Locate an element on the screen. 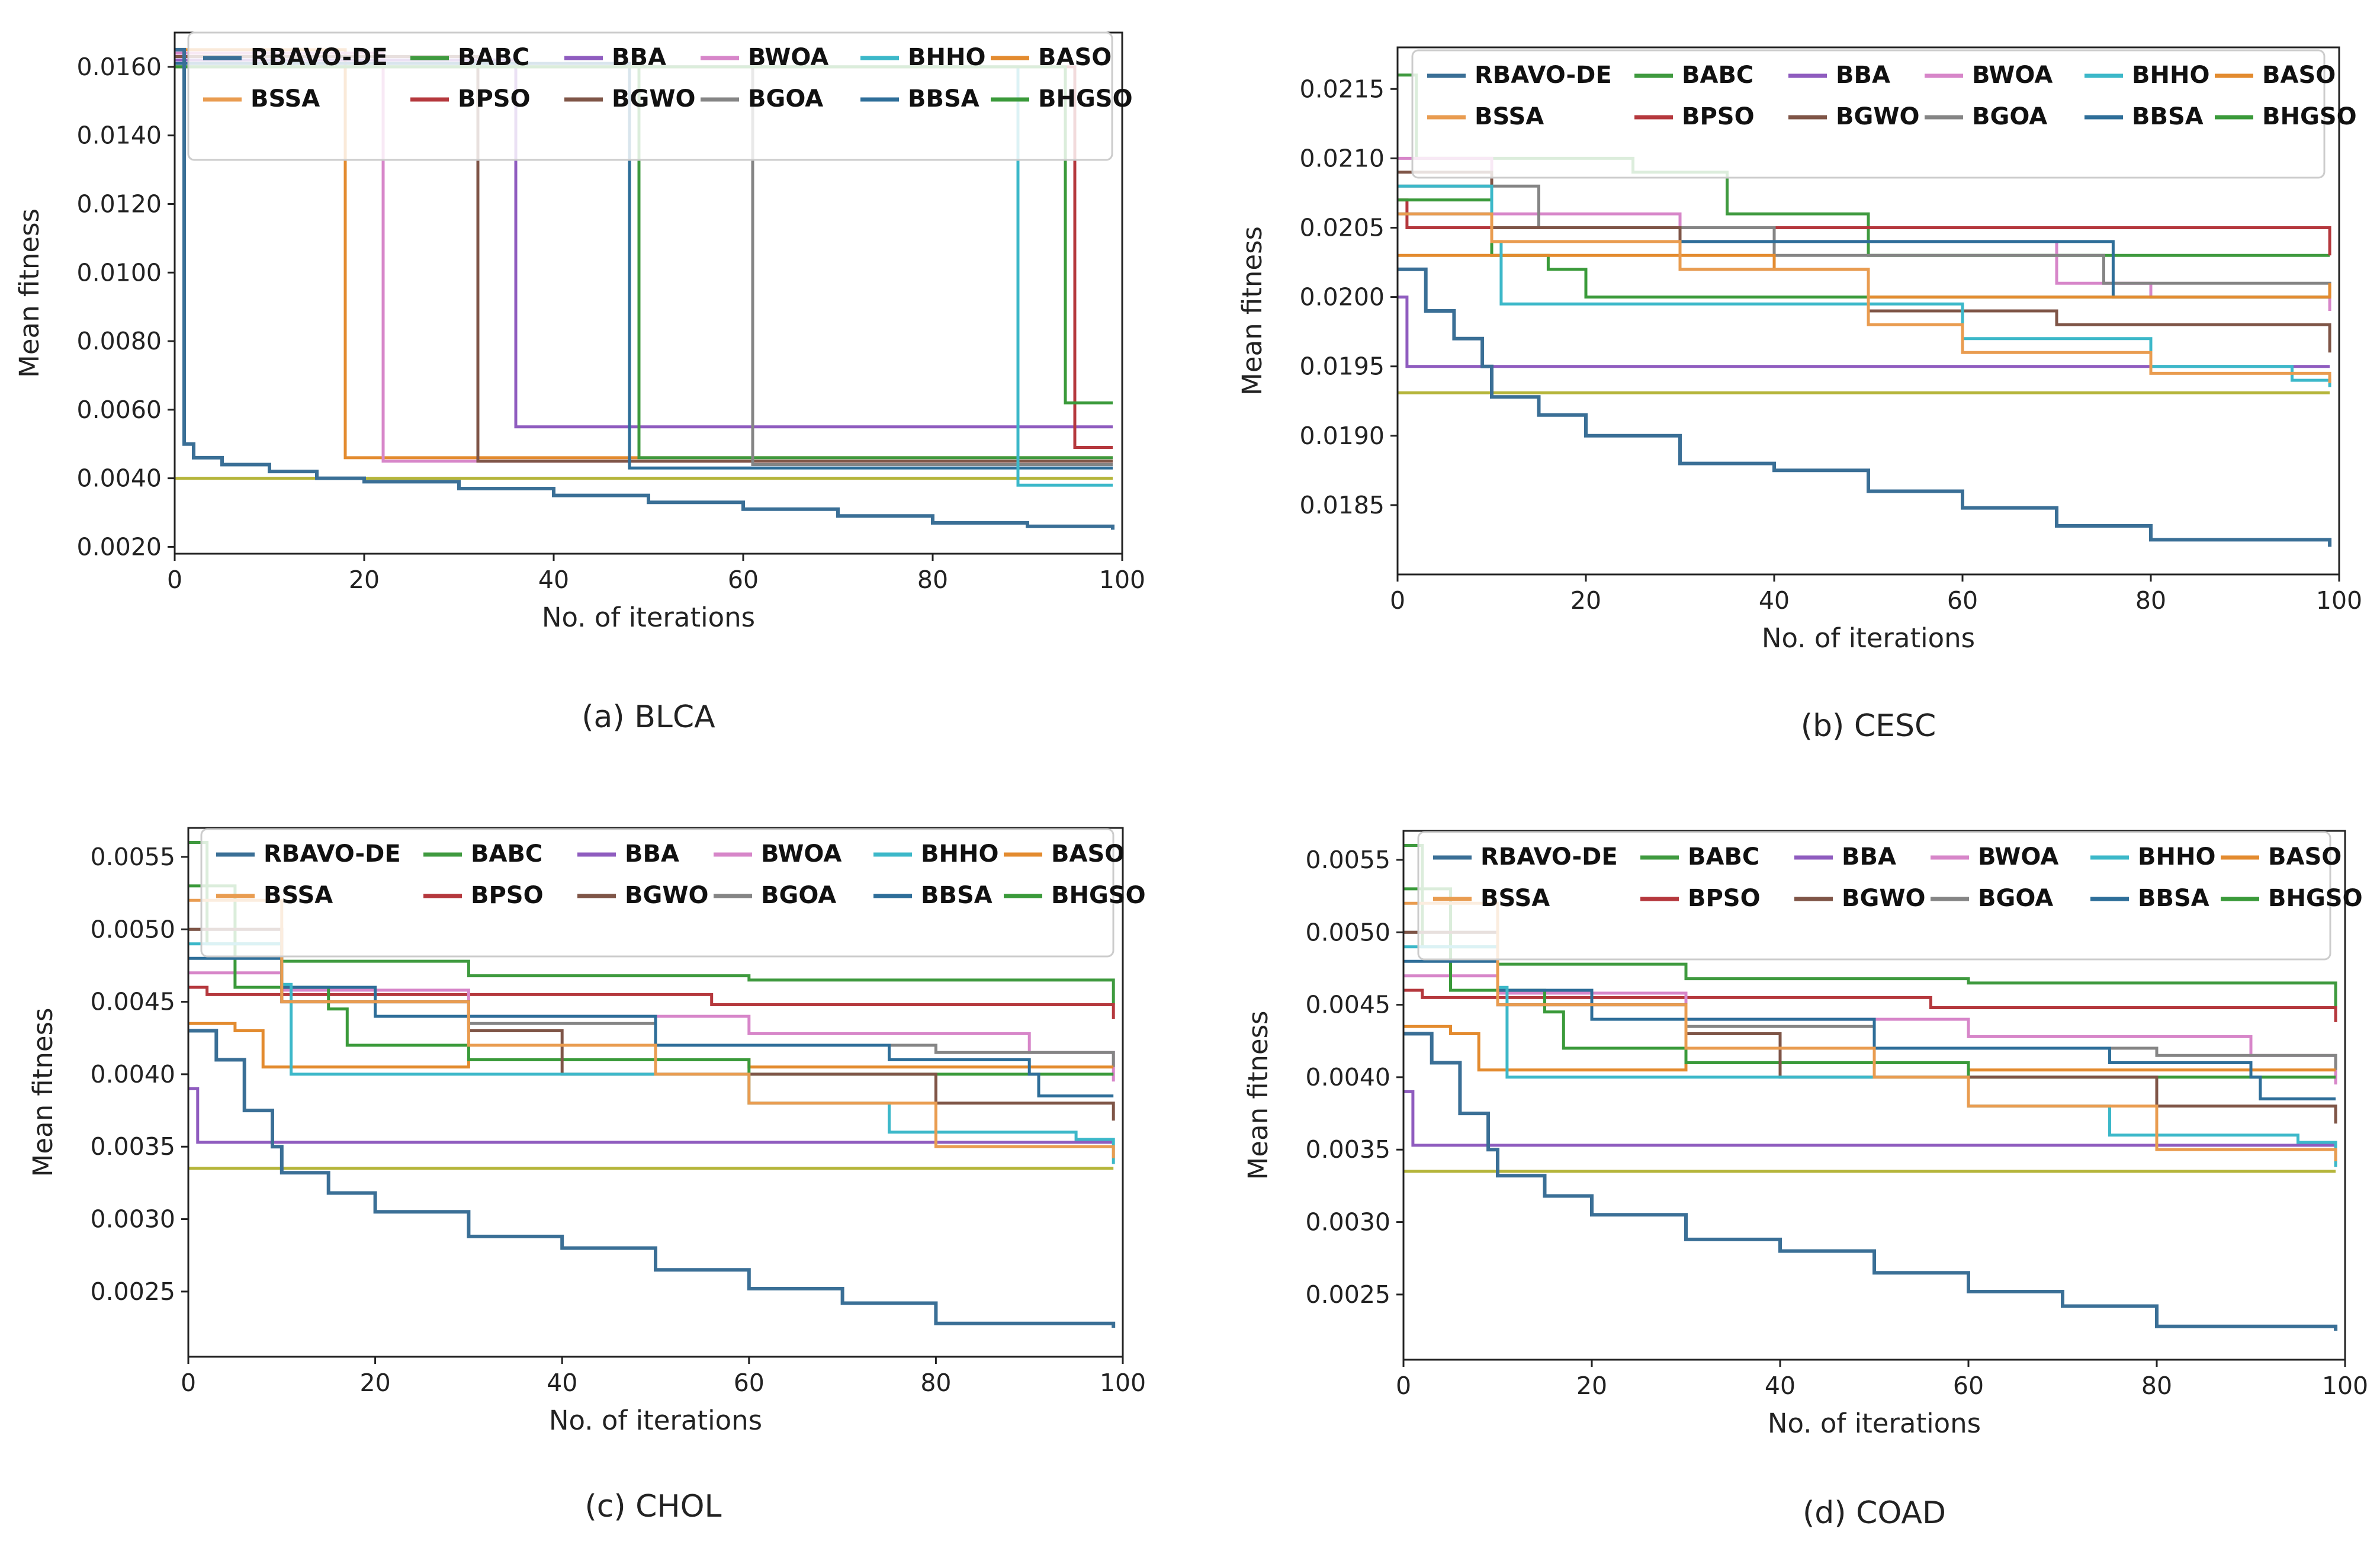 The height and width of the screenshot is (1551, 2380). legend-entry-bbsa: BBSA is located at coordinates (2149, 898).